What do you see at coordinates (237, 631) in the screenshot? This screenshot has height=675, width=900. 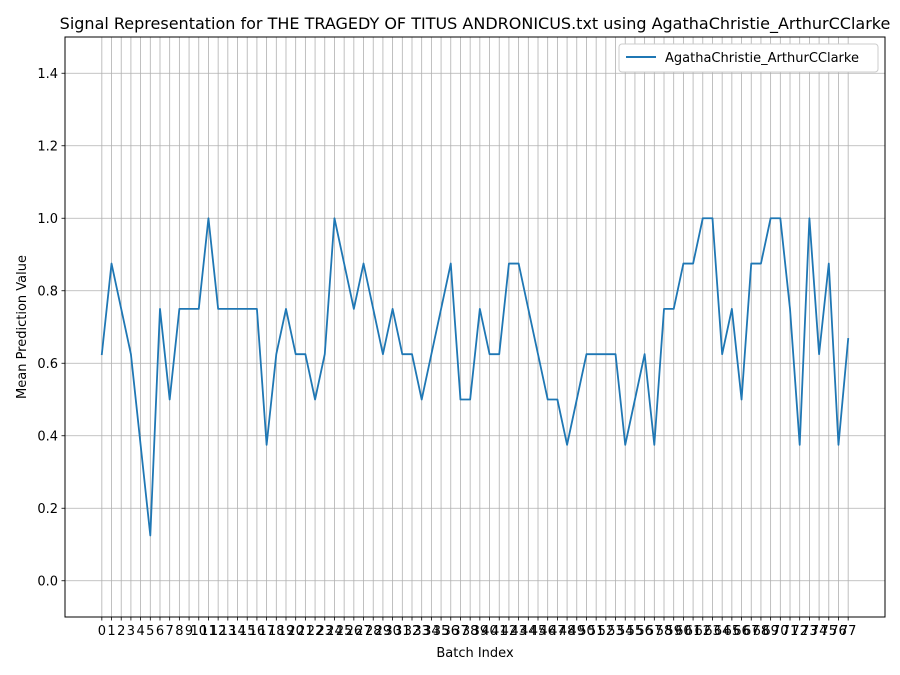 I see `x-tick-label: 14` at bounding box center [237, 631].